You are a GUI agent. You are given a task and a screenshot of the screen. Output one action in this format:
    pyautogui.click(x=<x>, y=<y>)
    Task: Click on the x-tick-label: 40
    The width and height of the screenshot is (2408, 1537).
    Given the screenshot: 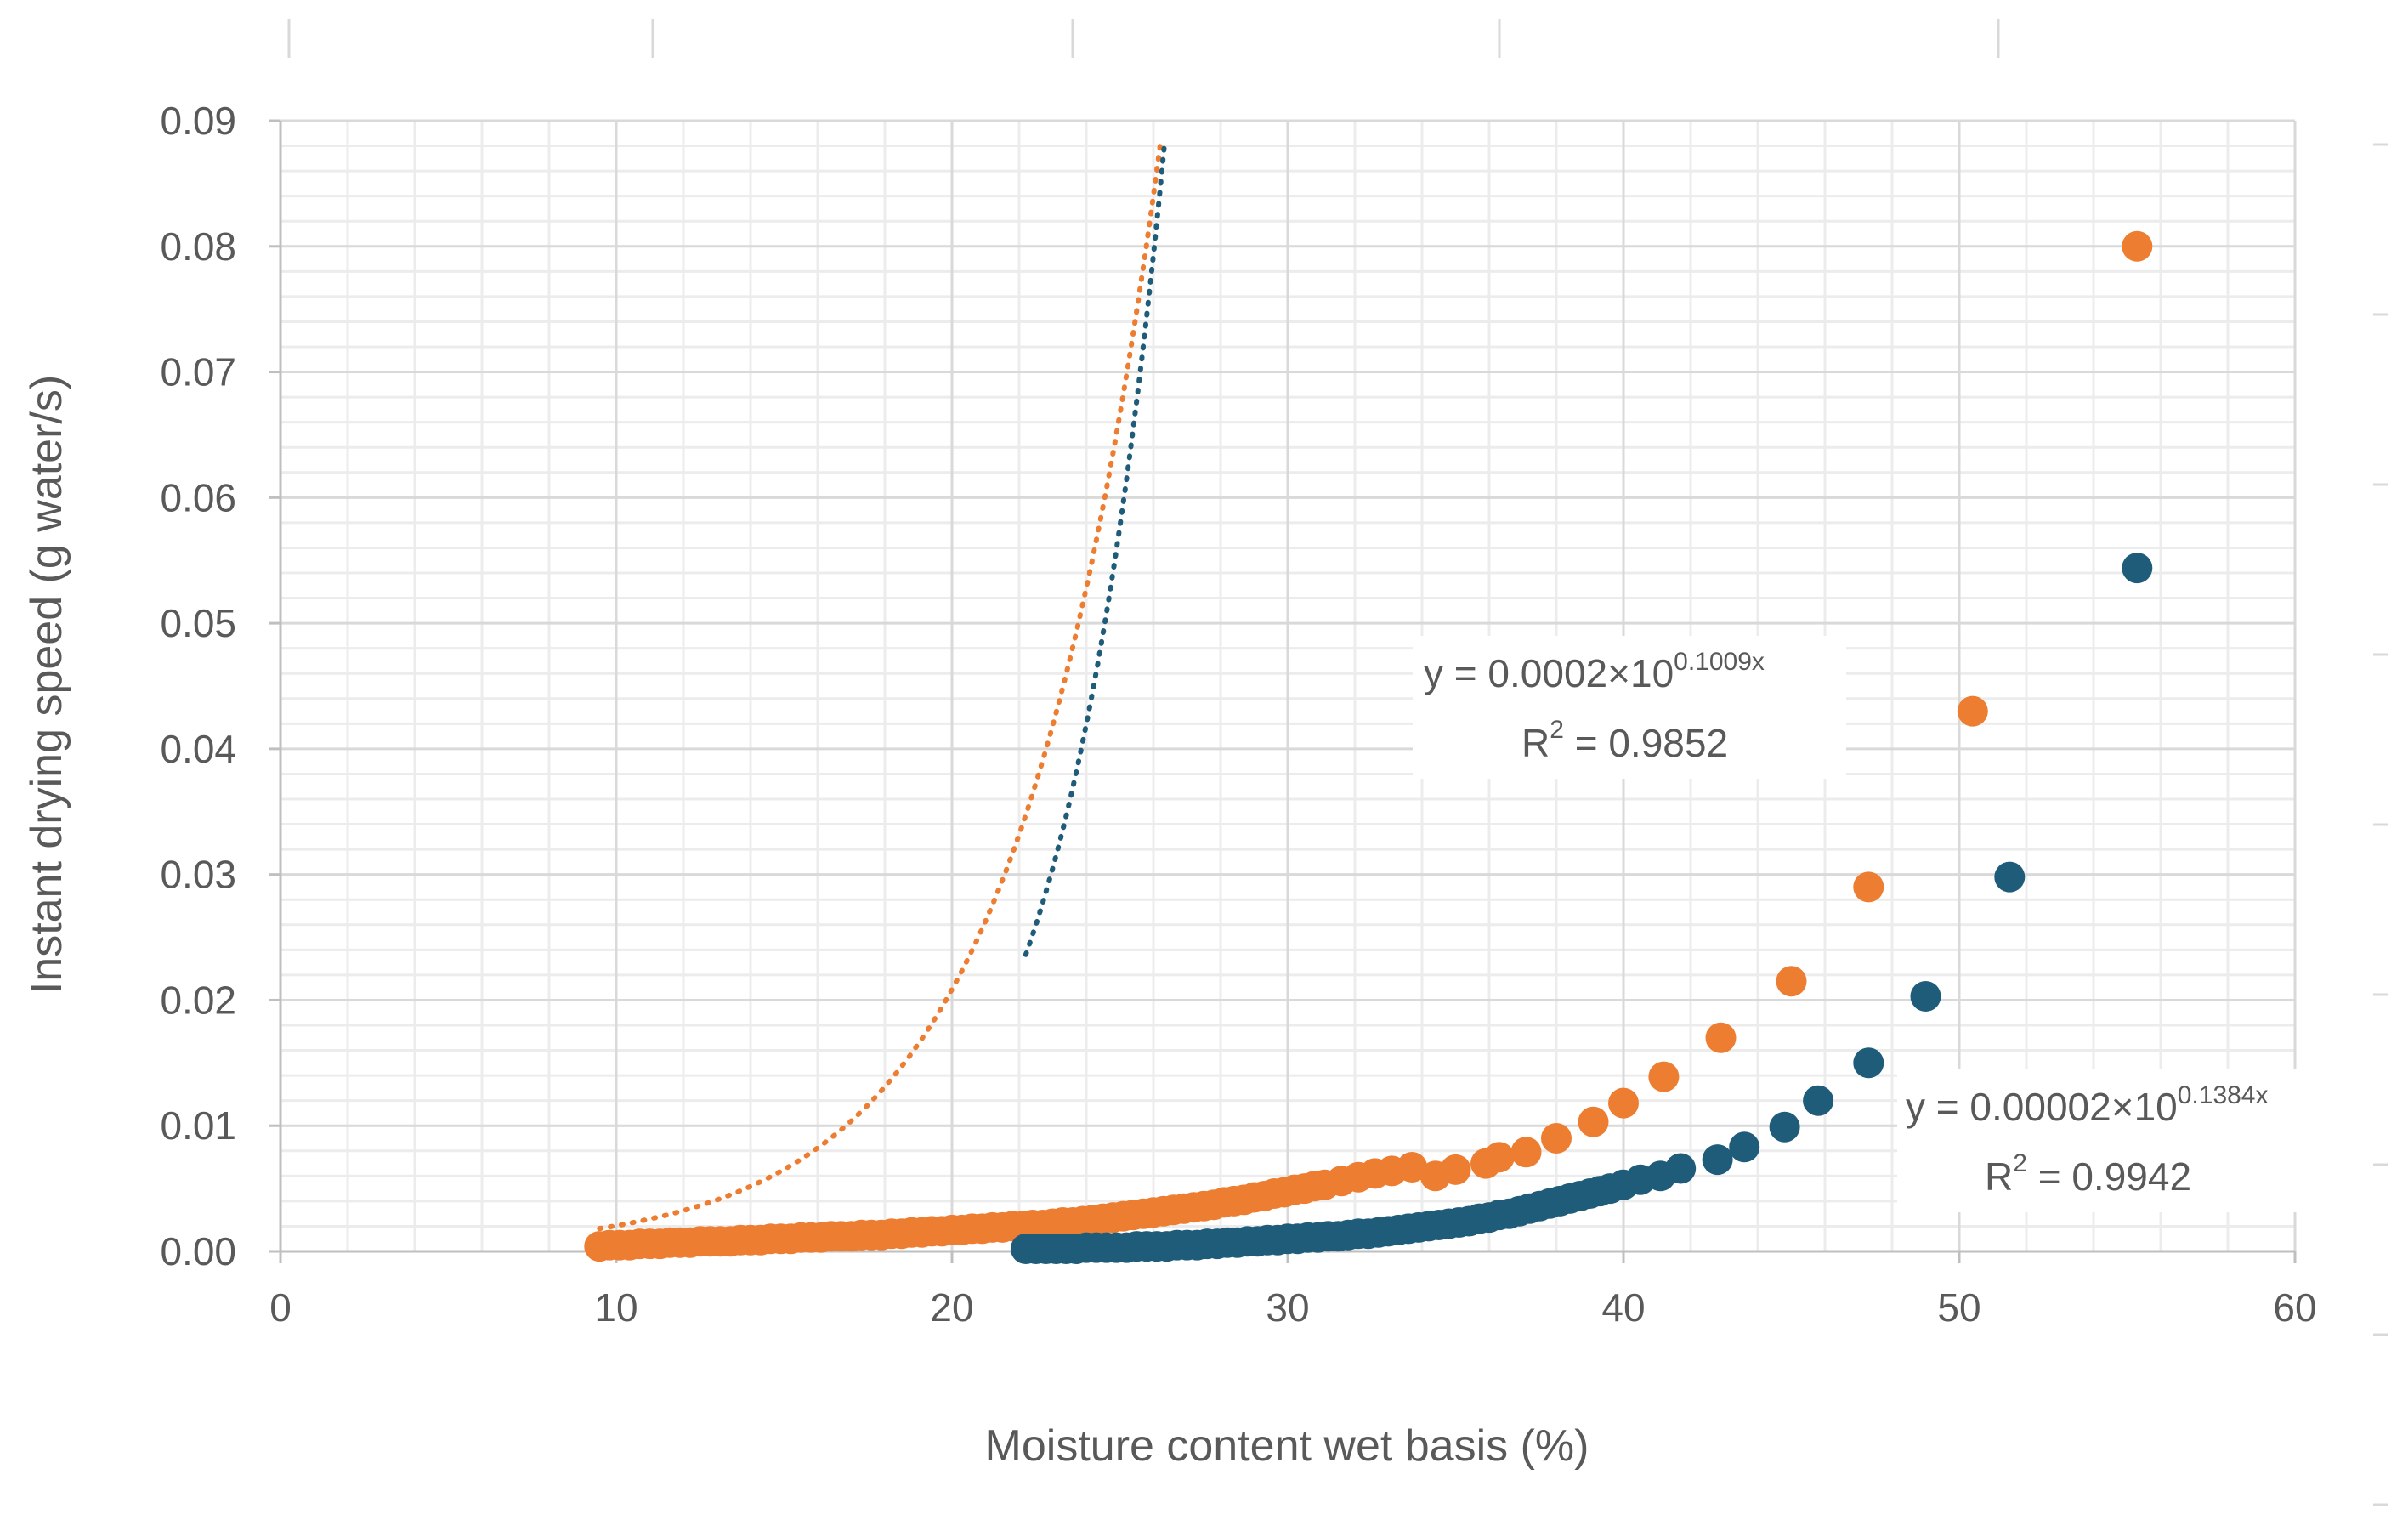 What is the action you would take?
    pyautogui.click(x=1623, y=1308)
    